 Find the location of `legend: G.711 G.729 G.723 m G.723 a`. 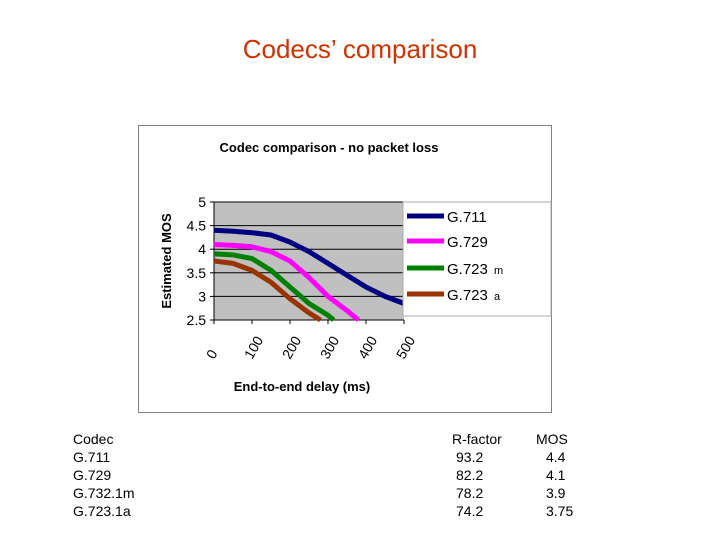

legend: G.711 G.729 G.723 m G.723 a is located at coordinates (455, 256).